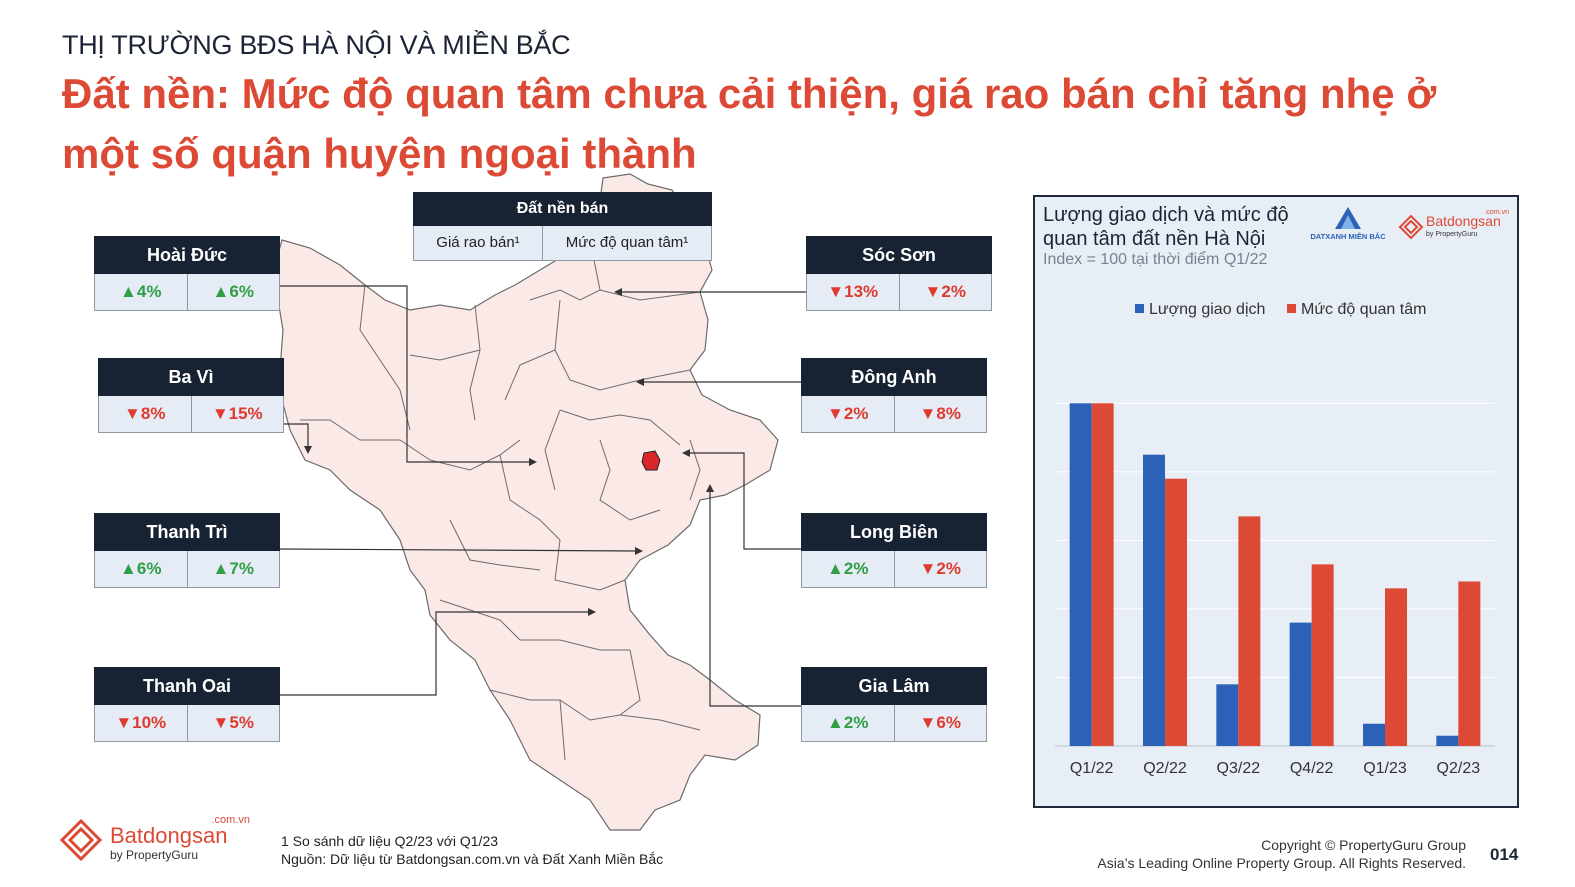 The width and height of the screenshot is (1575, 887). I want to click on bds-logo-text: Batdongsan, so click(168, 835).